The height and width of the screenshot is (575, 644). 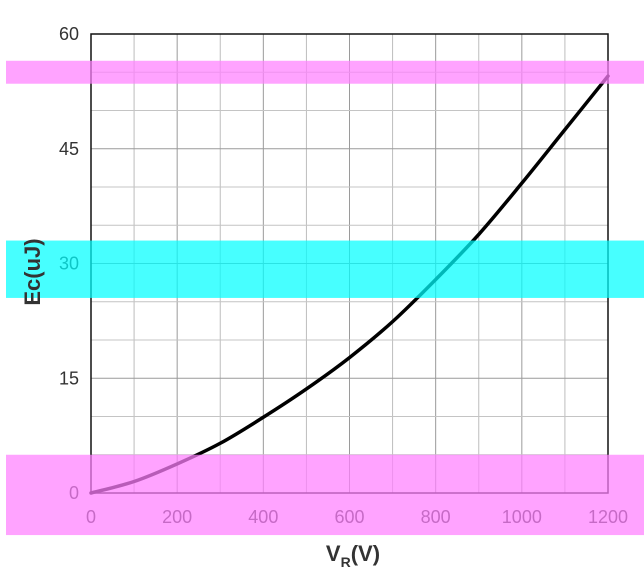 I want to click on x-axis-label-main: V, so click(x=333, y=553).